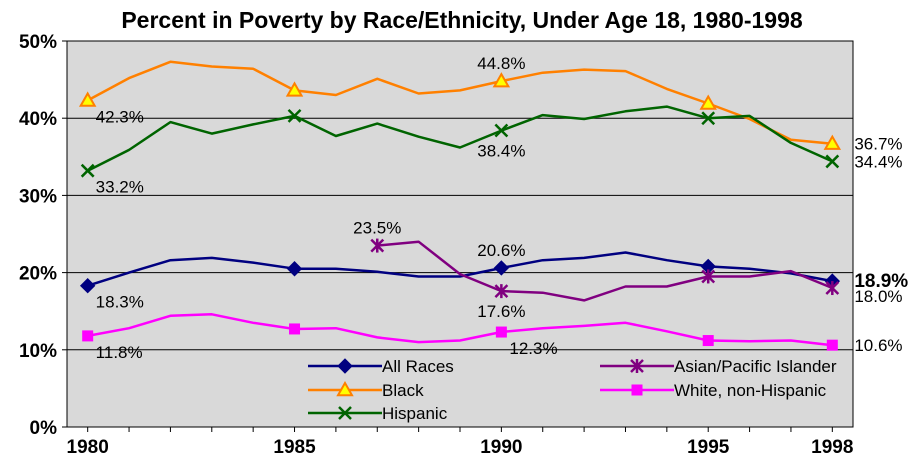  What do you see at coordinates (501, 250) in the screenshot?
I see `data-label: 20.6%` at bounding box center [501, 250].